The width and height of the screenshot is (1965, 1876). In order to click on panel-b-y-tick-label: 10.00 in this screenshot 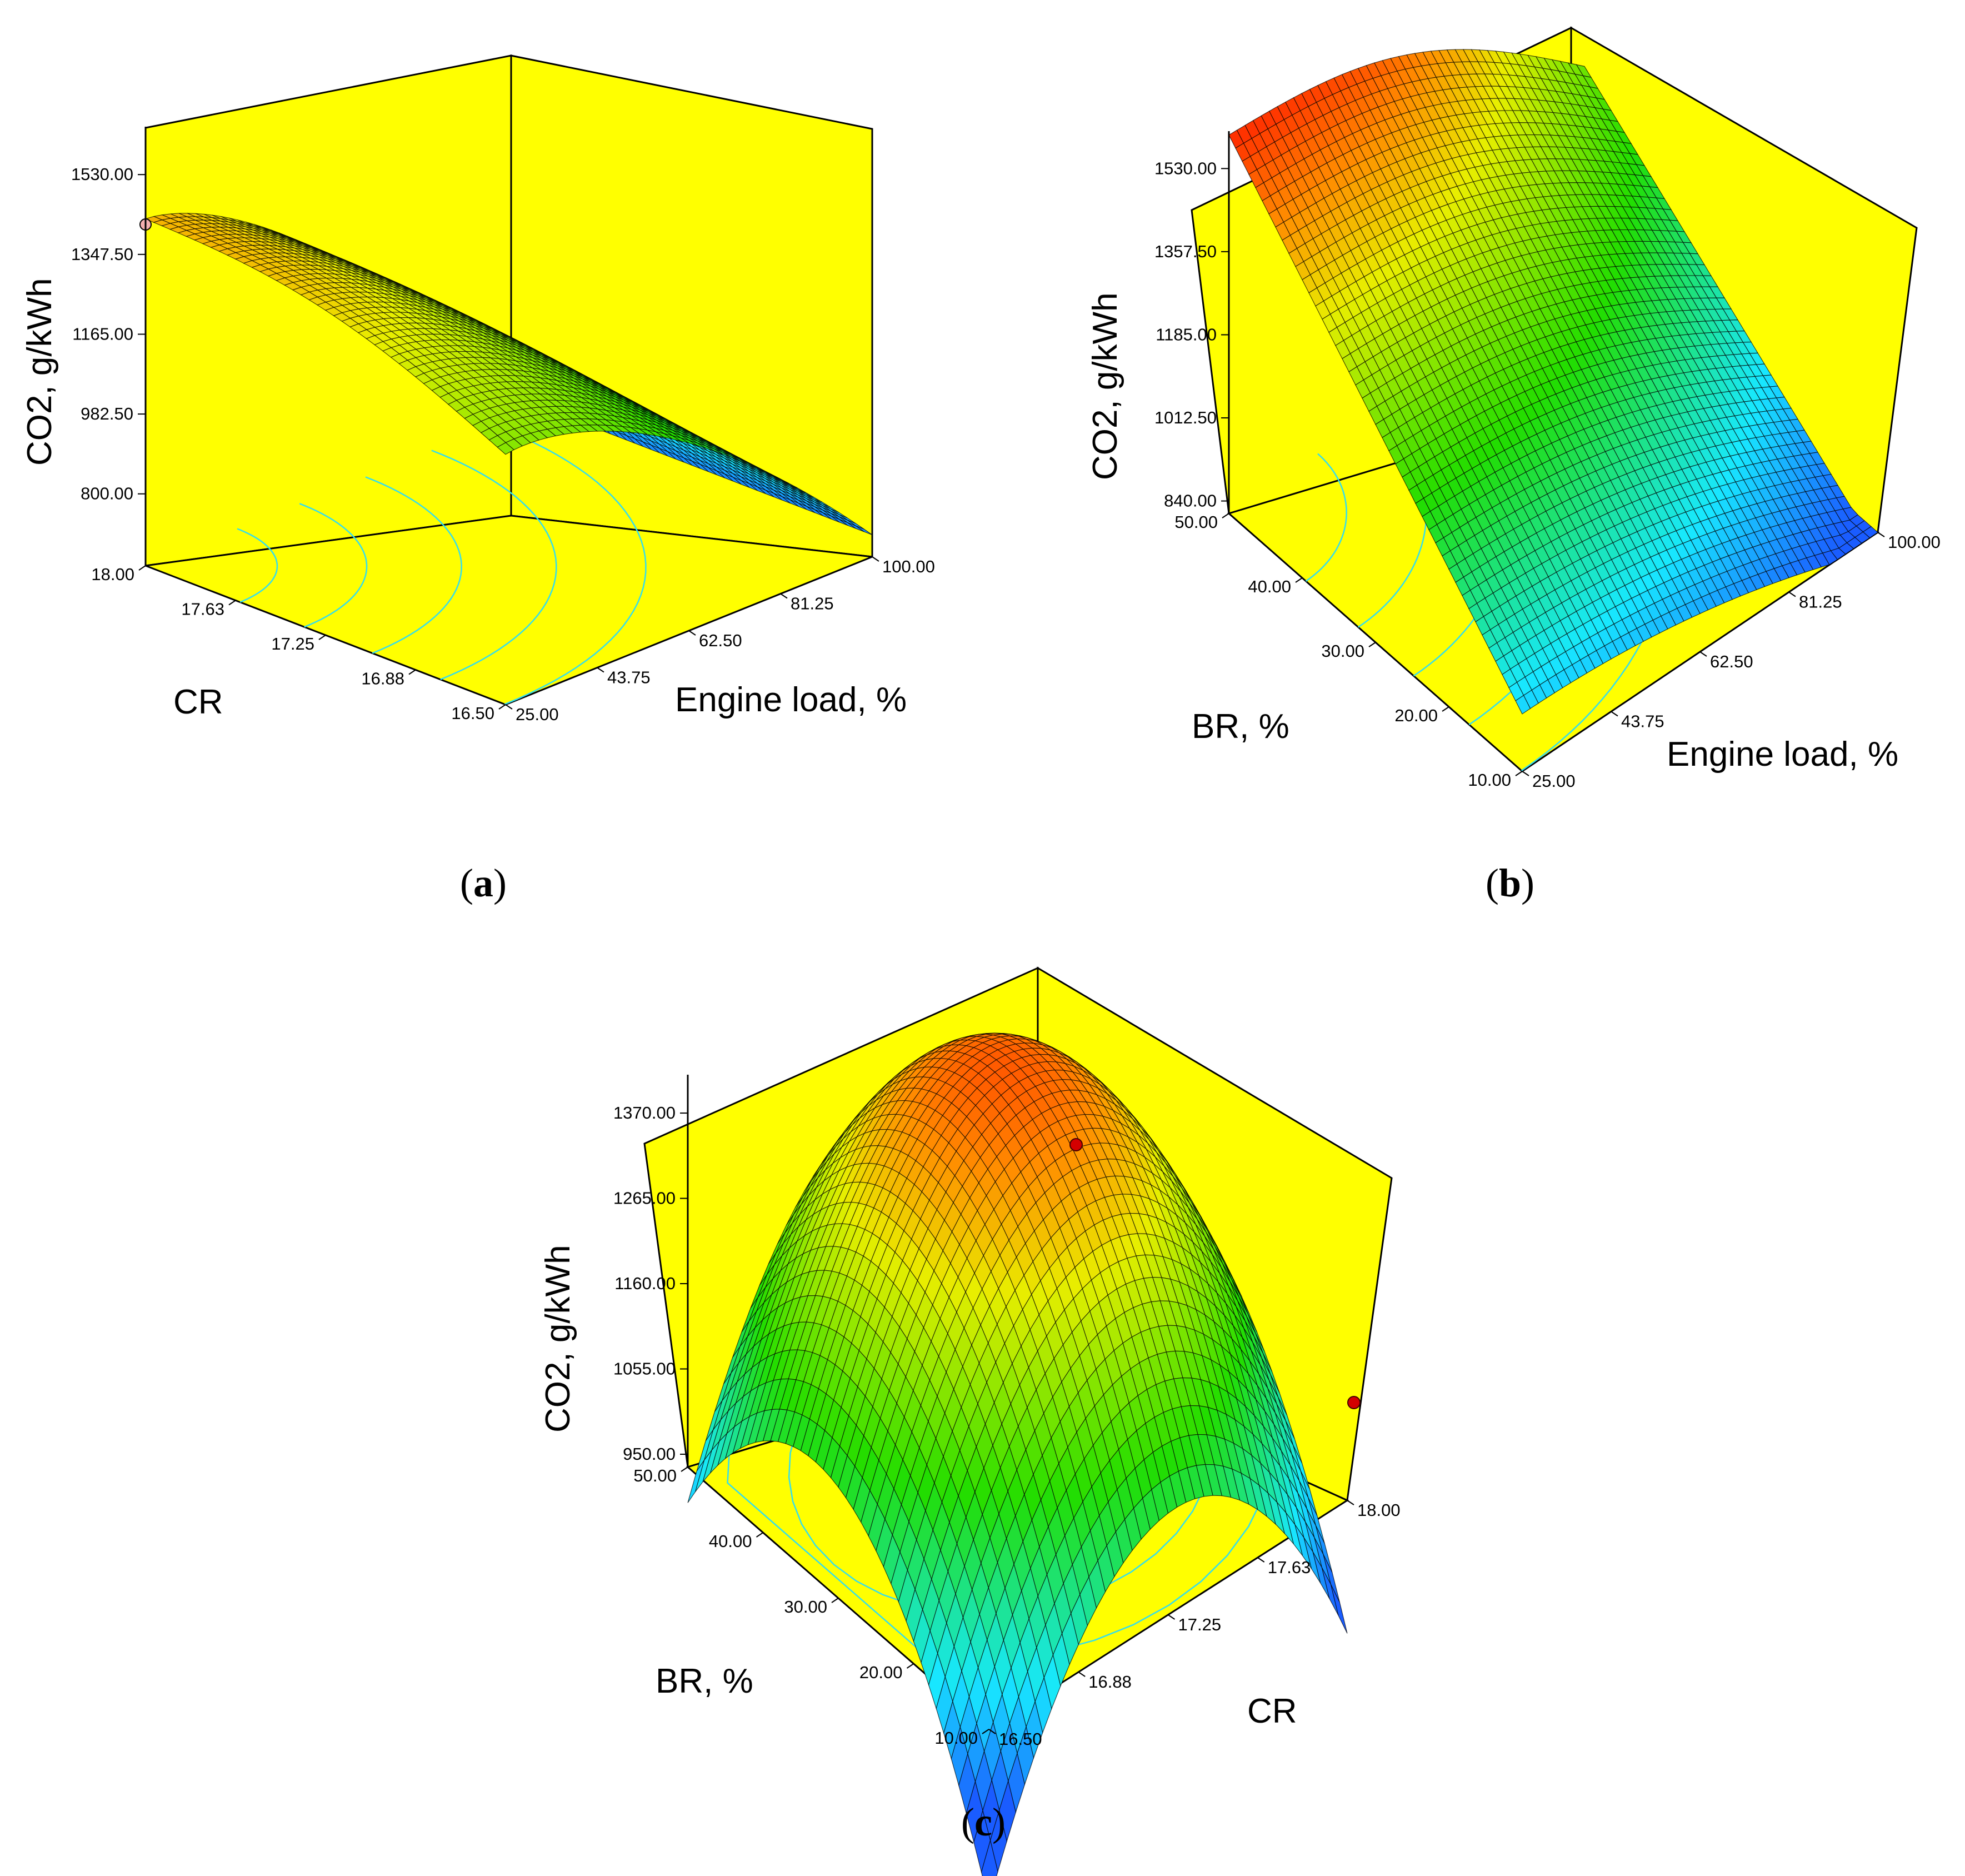, I will do `click(1489, 780)`.